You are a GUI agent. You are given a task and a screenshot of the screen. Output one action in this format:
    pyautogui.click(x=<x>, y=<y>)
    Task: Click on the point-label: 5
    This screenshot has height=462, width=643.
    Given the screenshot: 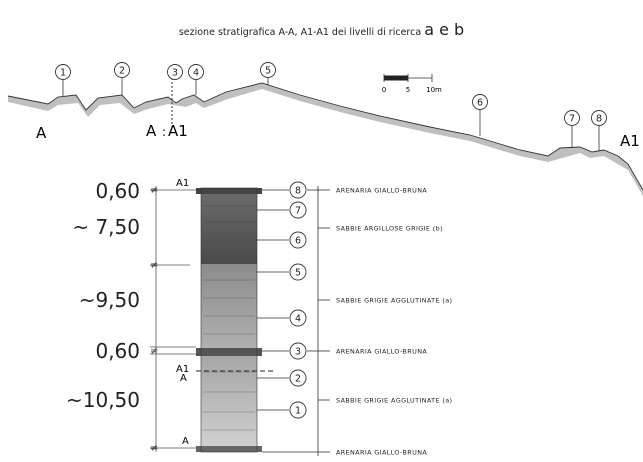 What is the action you would take?
    pyautogui.click(x=268, y=71)
    